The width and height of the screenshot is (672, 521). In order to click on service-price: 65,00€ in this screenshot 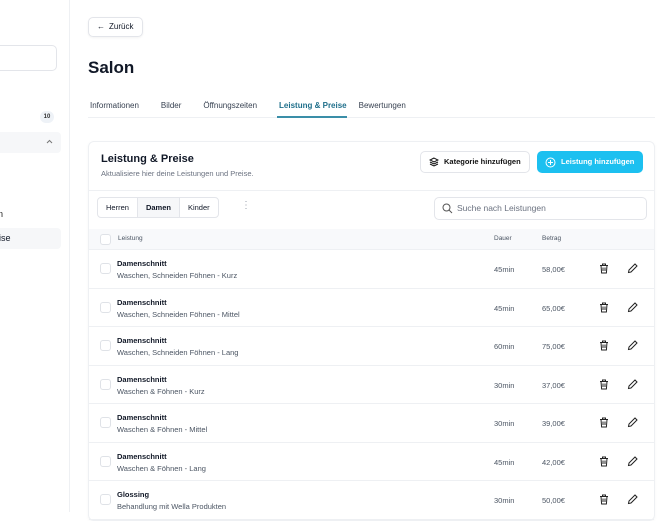, I will do `click(553, 308)`.